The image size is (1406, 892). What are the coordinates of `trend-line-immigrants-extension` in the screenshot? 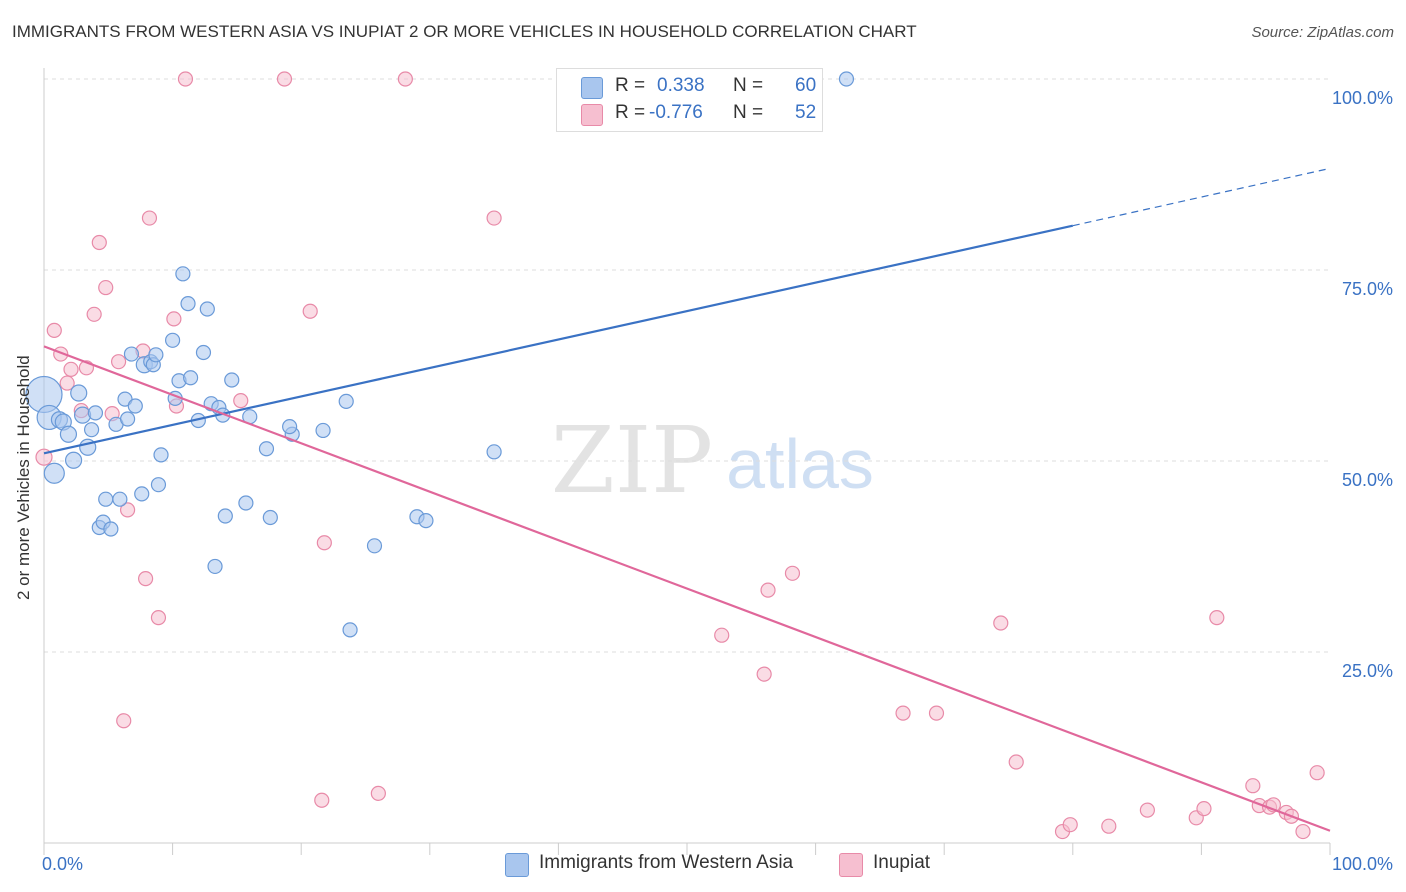 It's located at (1201, 197).